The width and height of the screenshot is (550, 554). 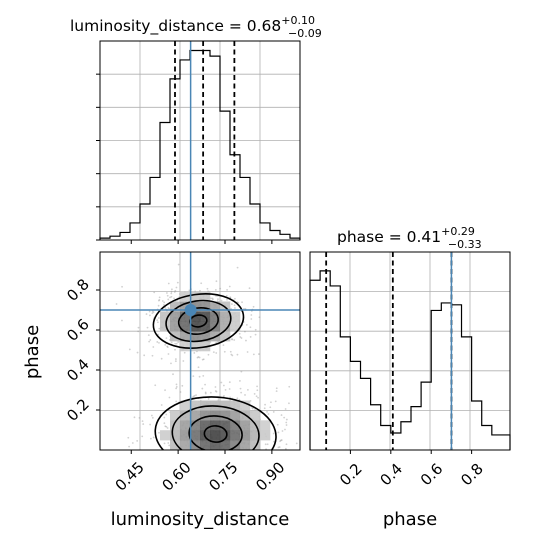 I want to click on joint-xtick-label-1: 0.60, so click(x=176, y=476).